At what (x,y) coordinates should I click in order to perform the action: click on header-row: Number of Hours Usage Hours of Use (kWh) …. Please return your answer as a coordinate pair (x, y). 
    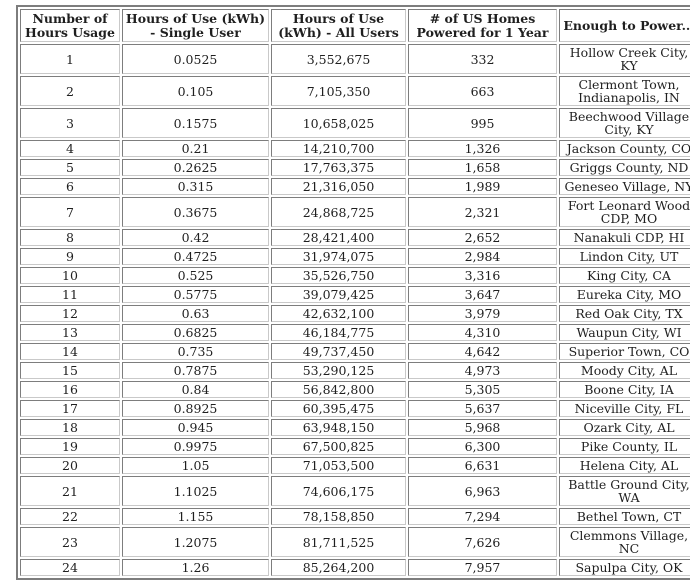
    Looking at the image, I should click on (355, 25).